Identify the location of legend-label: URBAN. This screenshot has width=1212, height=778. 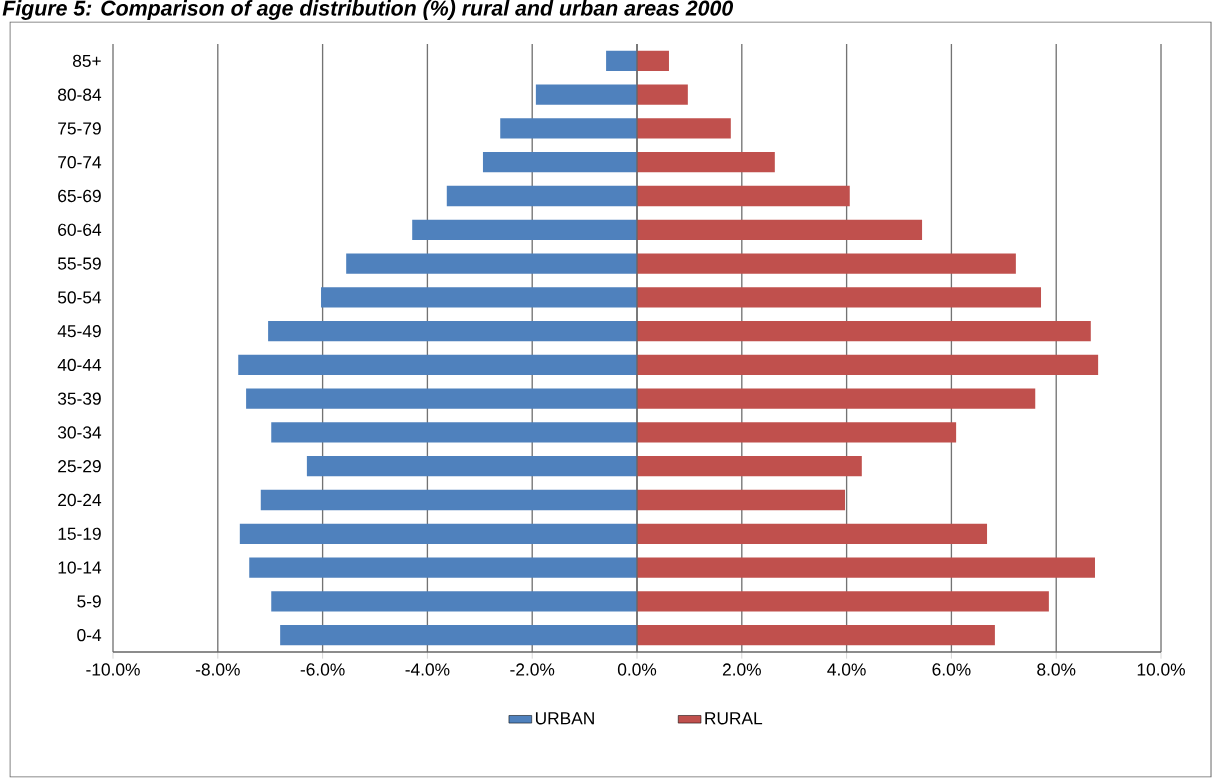
(564, 718).